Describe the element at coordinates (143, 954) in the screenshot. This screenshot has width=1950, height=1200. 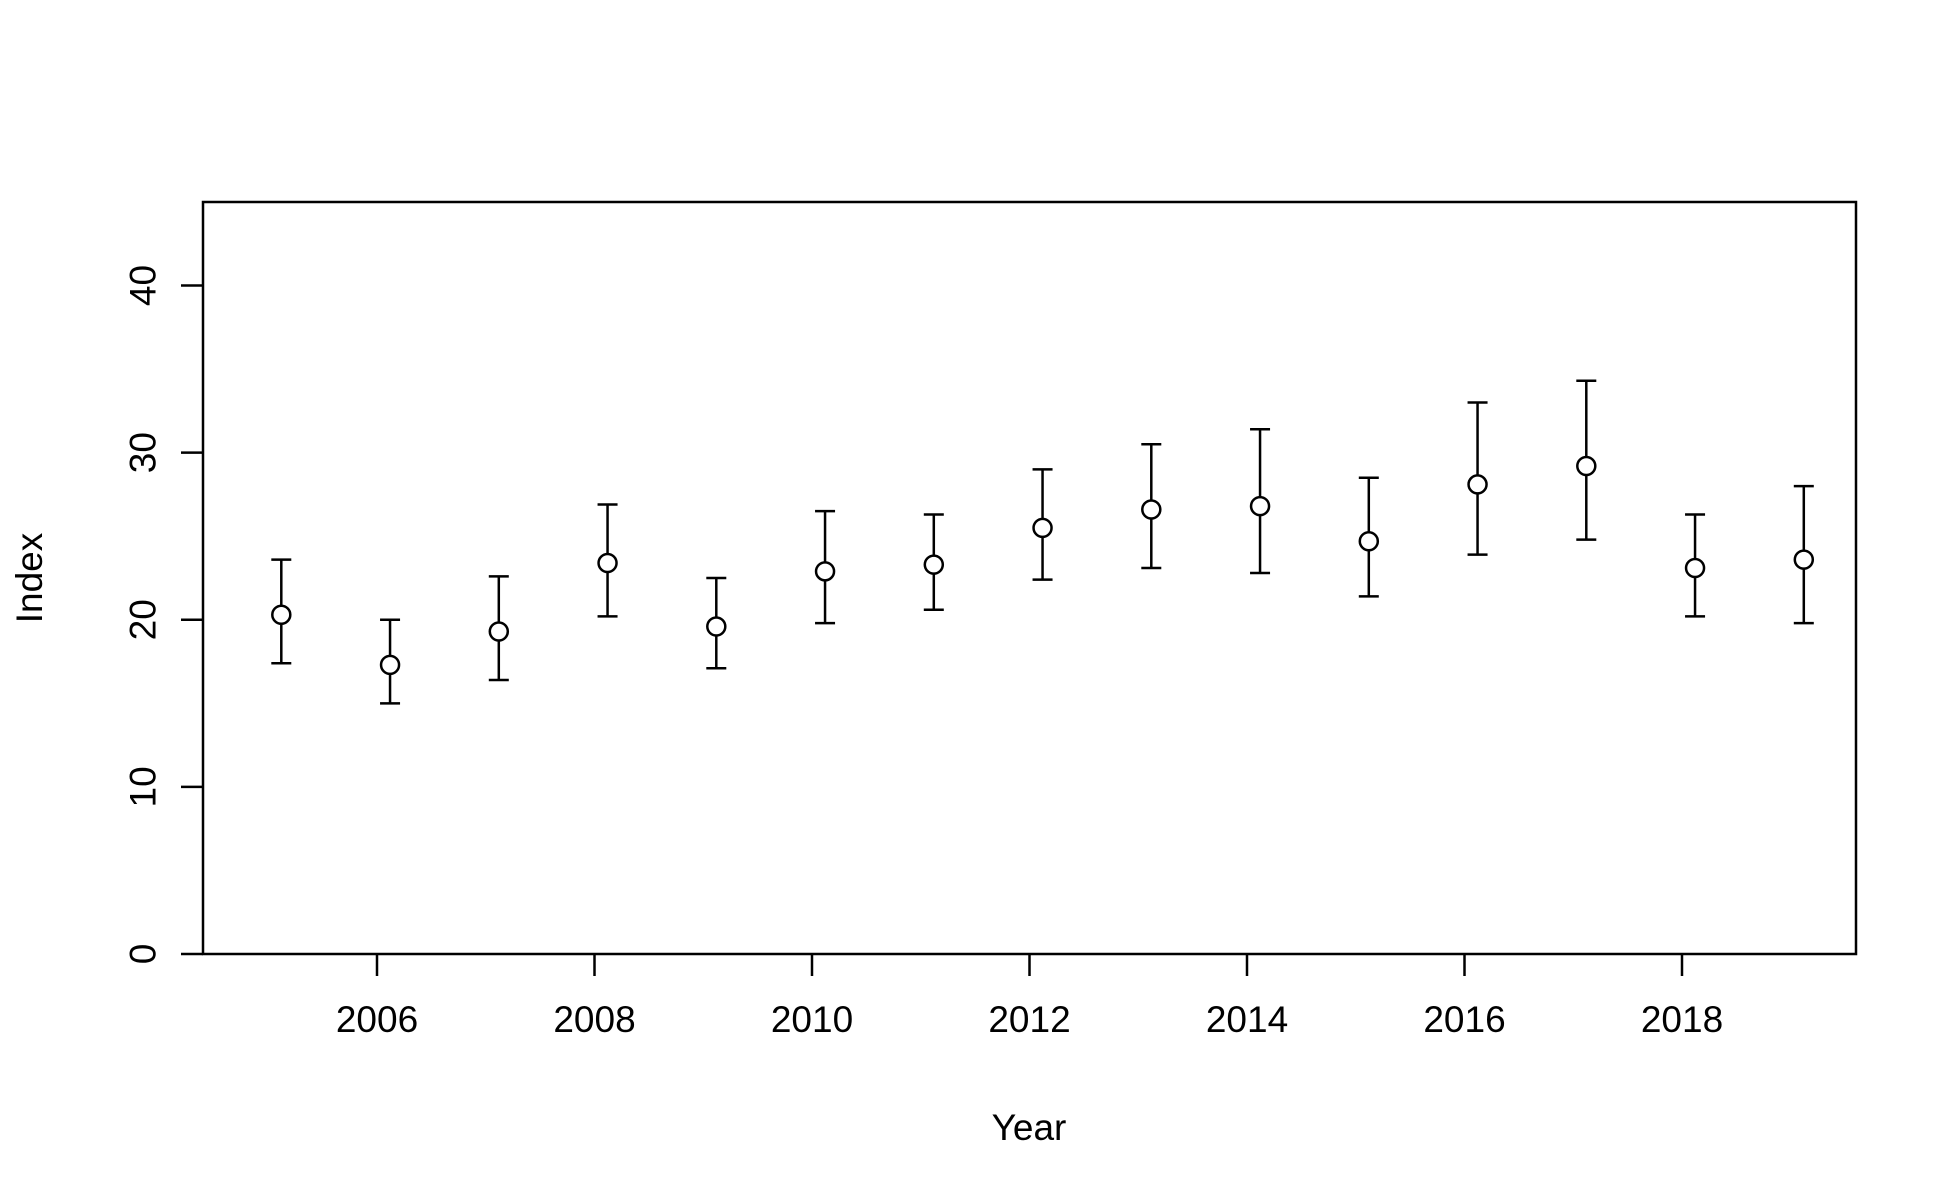
I see `y-tick-label: 0` at that location.